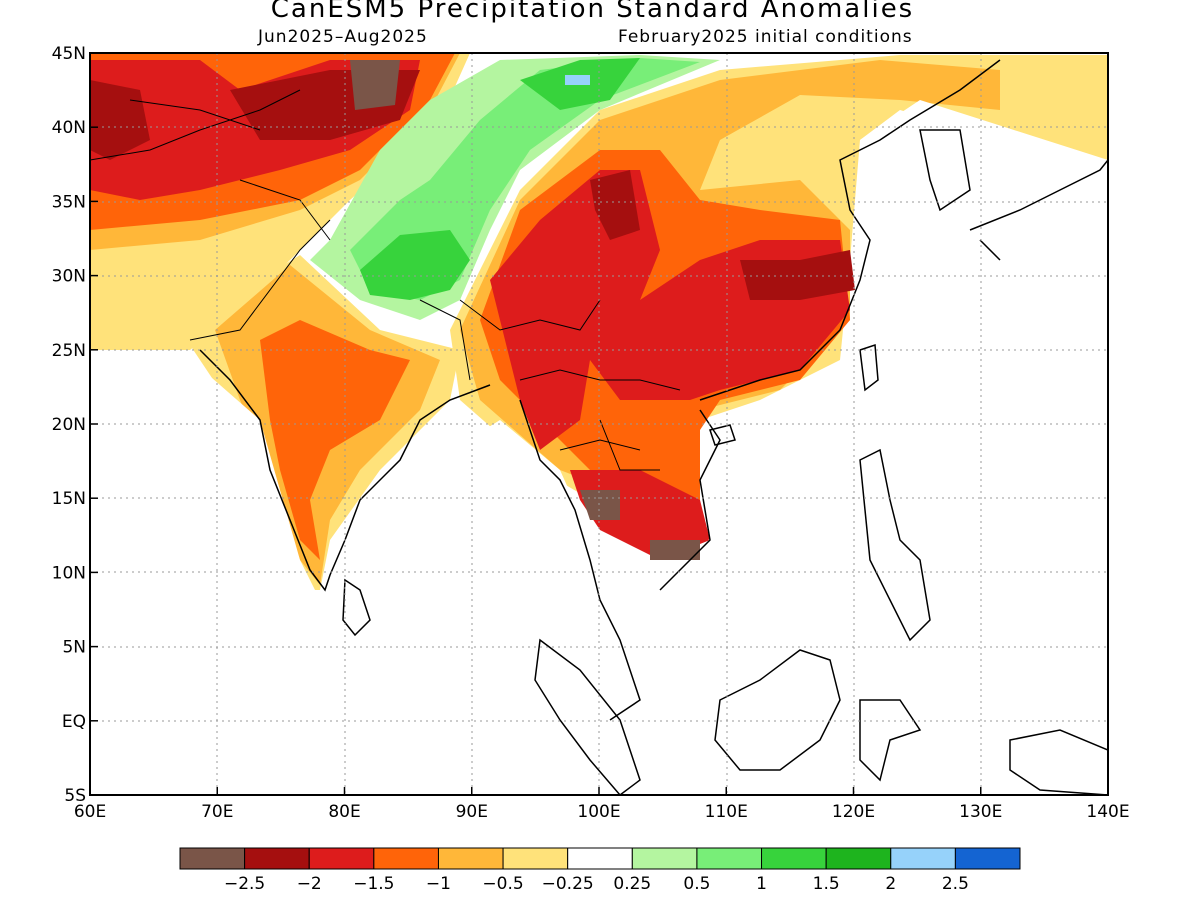 This screenshot has width=1200, height=900. I want to click on lon-label: 130E, so click(980, 812).